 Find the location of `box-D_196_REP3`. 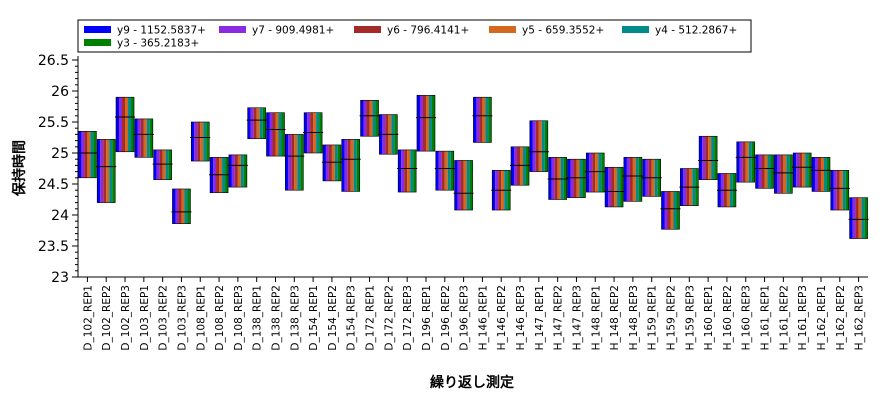

box-D_196_REP3 is located at coordinates (463, 185).